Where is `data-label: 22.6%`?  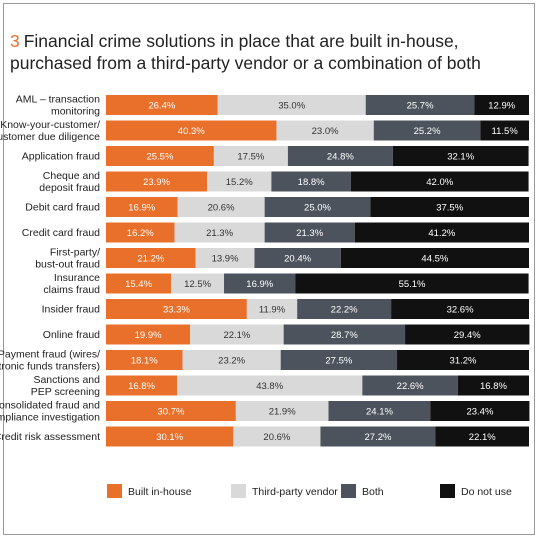
data-label: 22.6% is located at coordinates (410, 386).